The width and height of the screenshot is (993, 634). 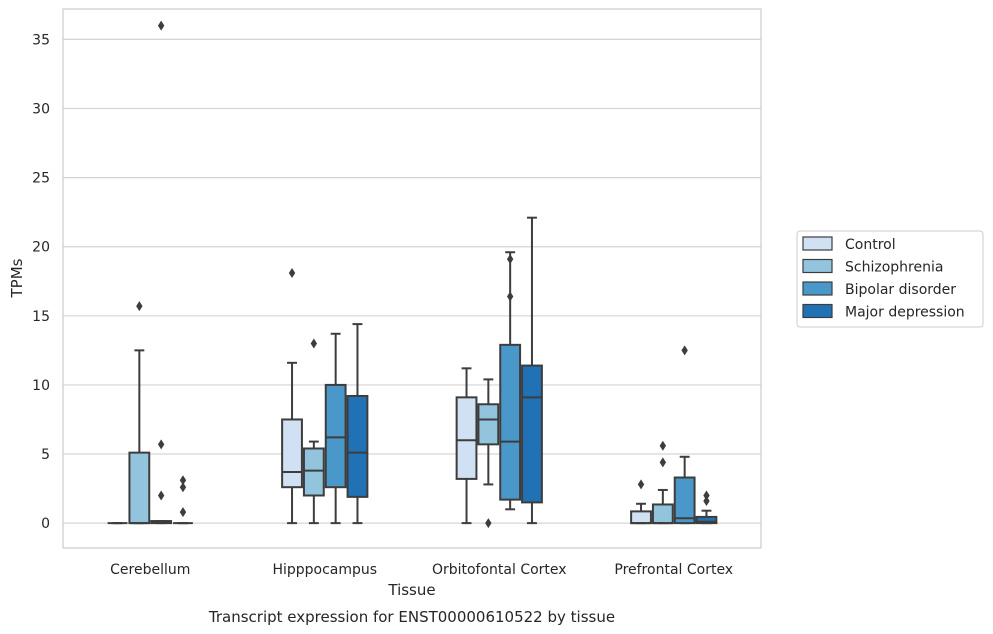 I want to click on legend-frame, so click(x=890, y=279).